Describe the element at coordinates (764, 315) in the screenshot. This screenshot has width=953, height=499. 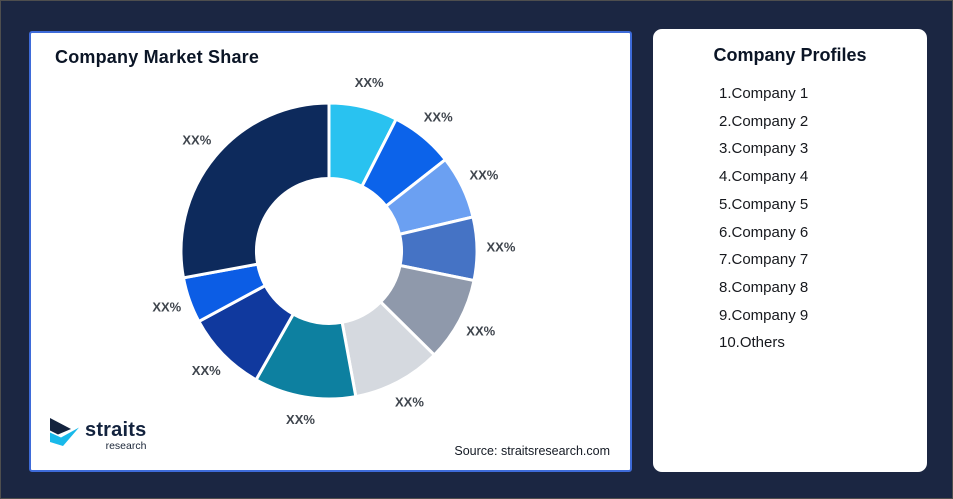
I see `company-list-item-9: 9.Company 9` at that location.